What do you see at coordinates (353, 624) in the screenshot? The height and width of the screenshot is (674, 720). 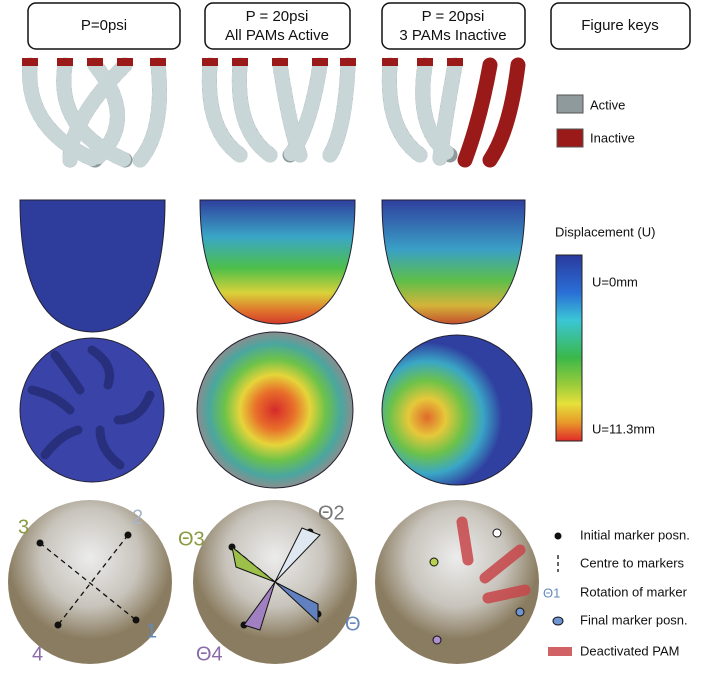 I see `photo-label: Θ` at bounding box center [353, 624].